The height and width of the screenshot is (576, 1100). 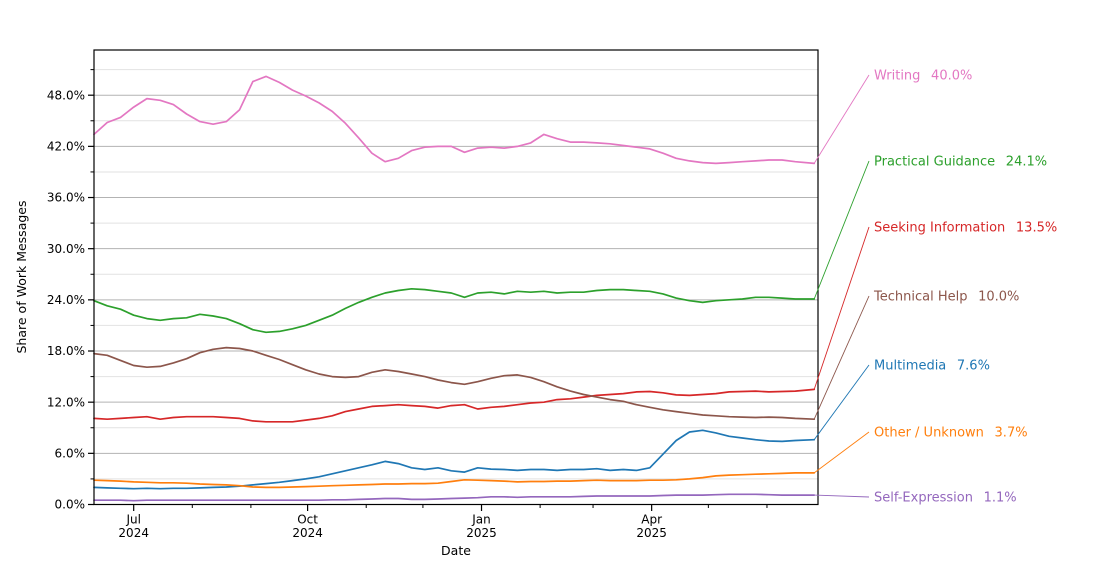 What do you see at coordinates (481, 520) in the screenshot?
I see `x-tick-label-jan-2025: Jan` at bounding box center [481, 520].